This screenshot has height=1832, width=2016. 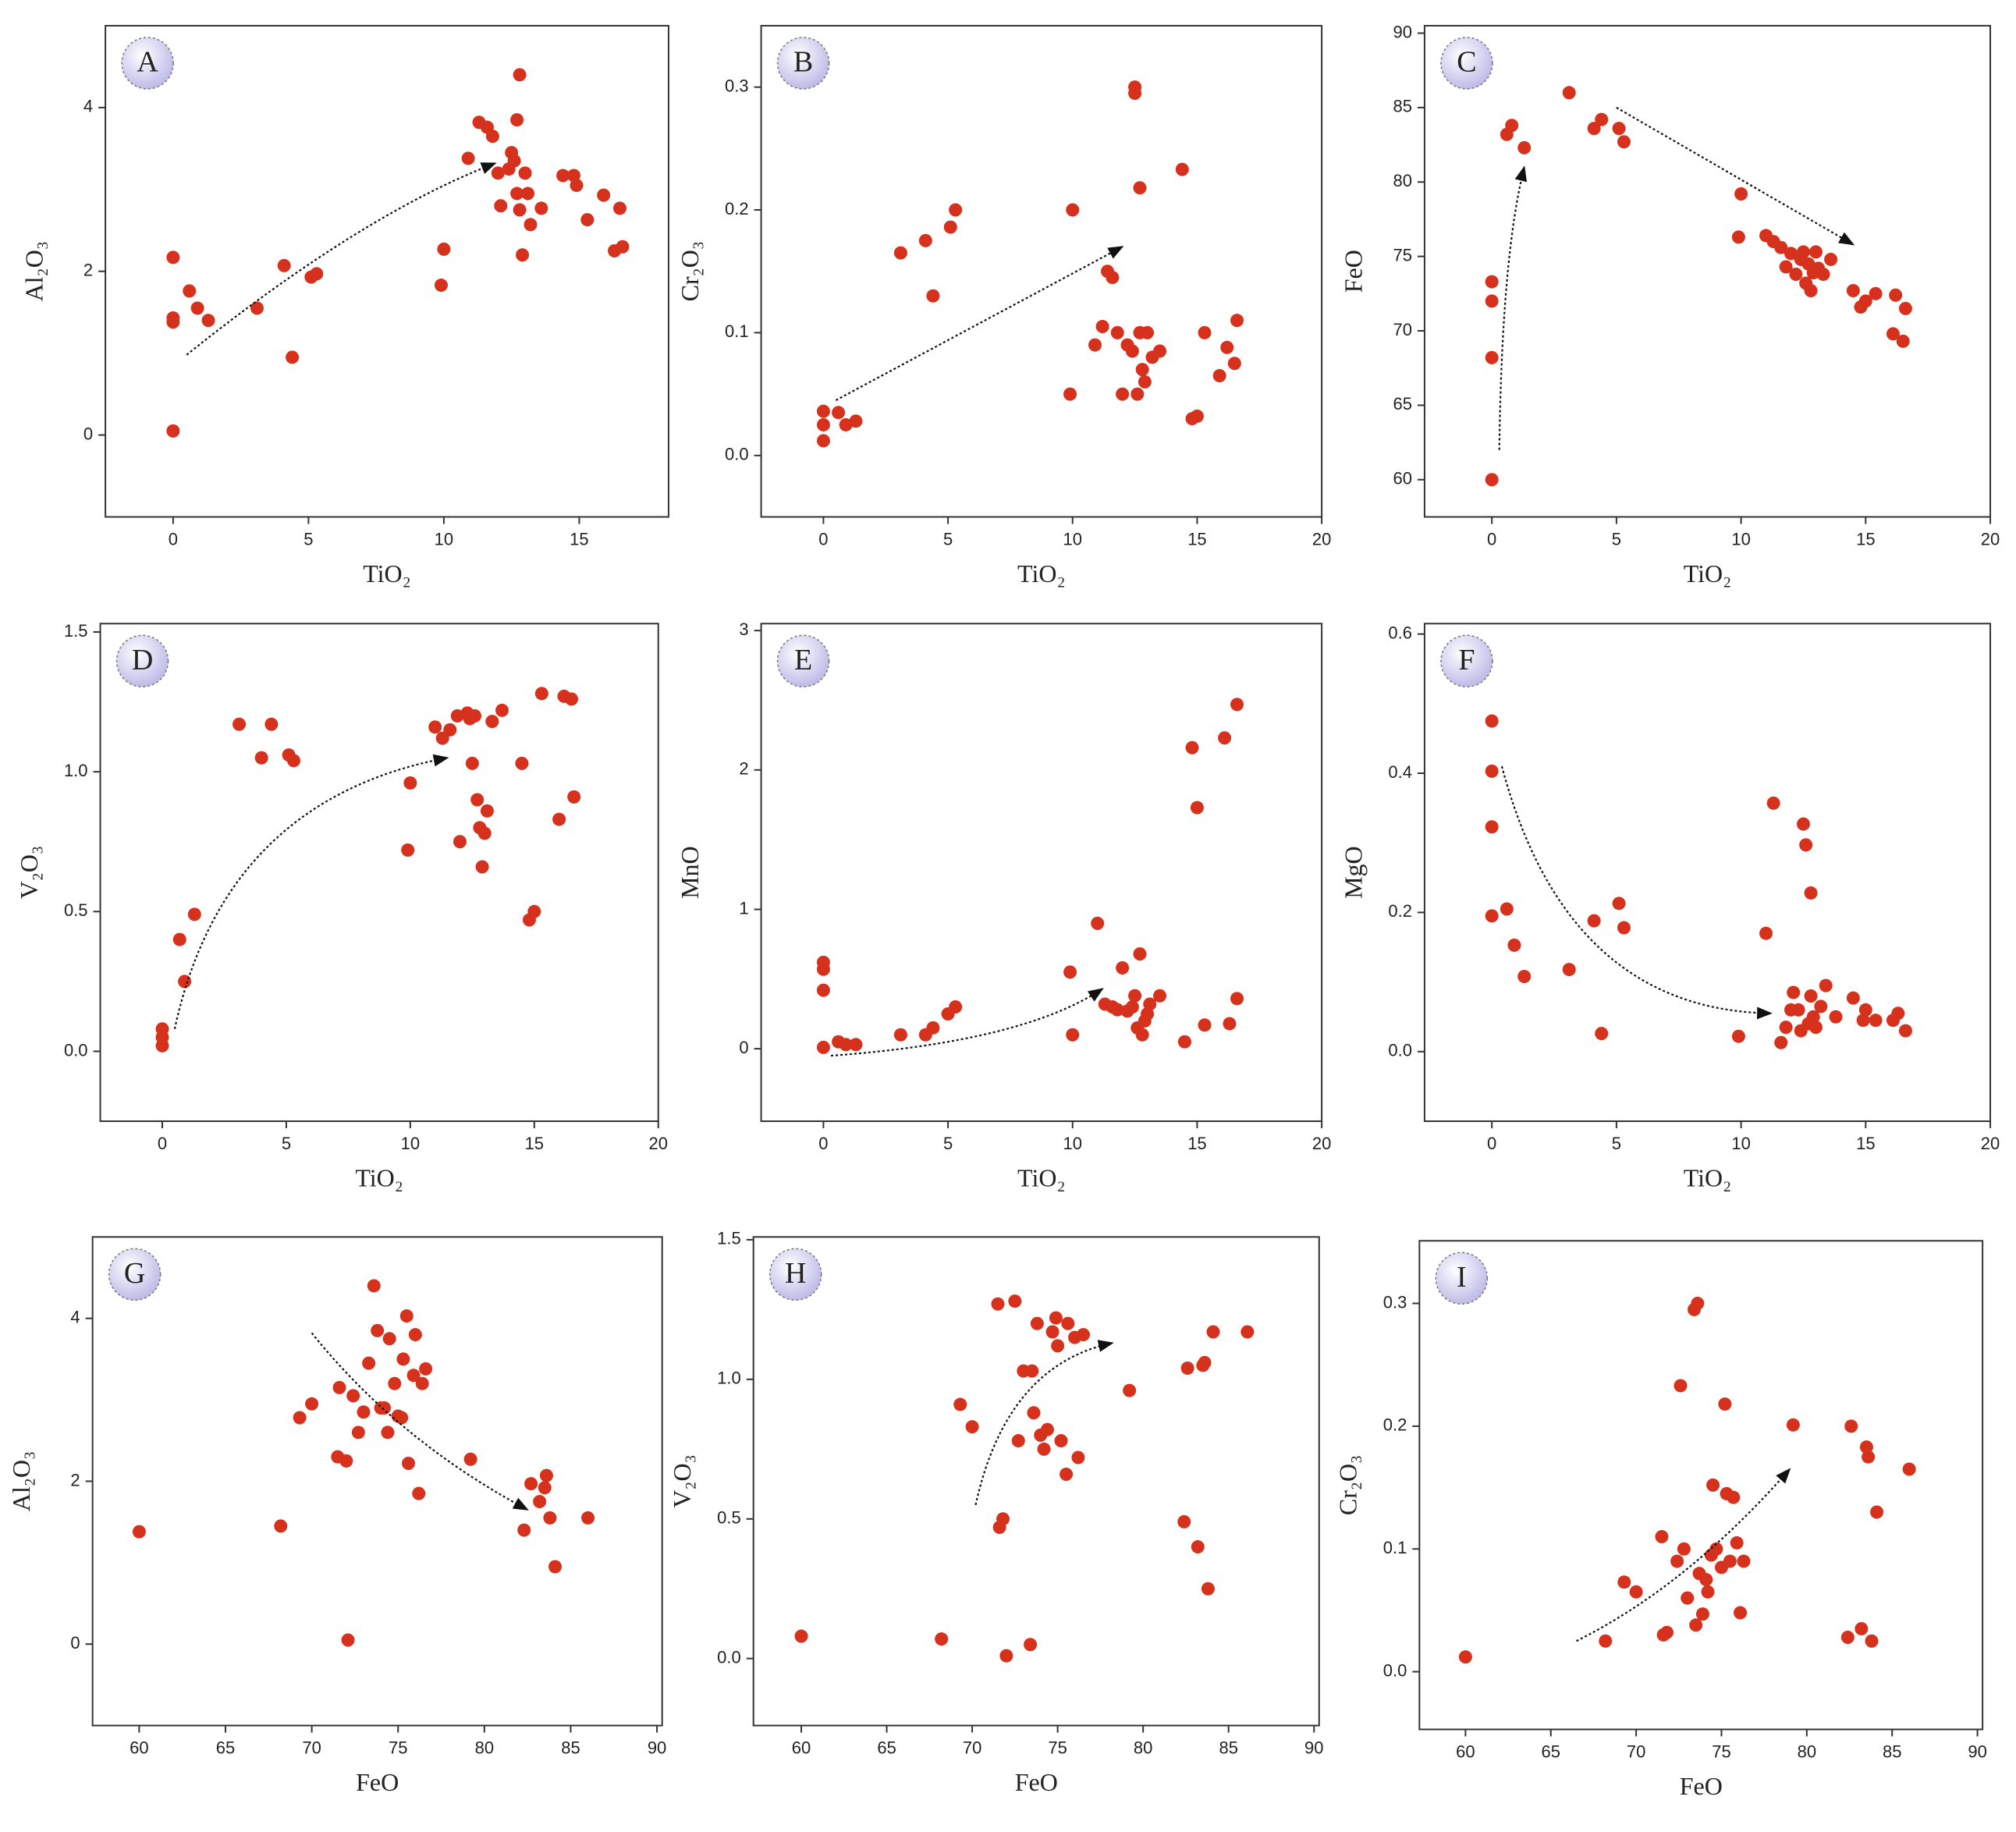 What do you see at coordinates (1465, 1751) in the screenshot?
I see `x-tick-label: 60` at bounding box center [1465, 1751].